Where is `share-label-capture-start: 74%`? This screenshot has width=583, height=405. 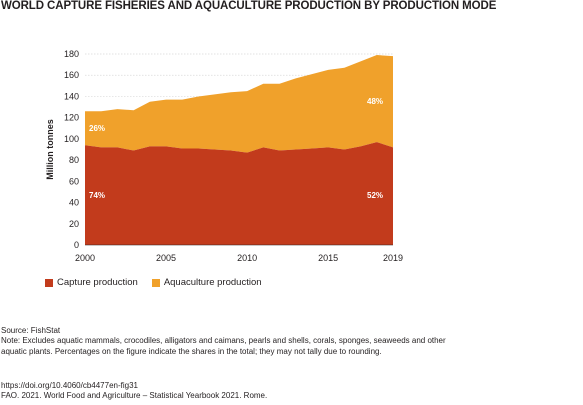
share-label-capture-start: 74% is located at coordinates (97, 195).